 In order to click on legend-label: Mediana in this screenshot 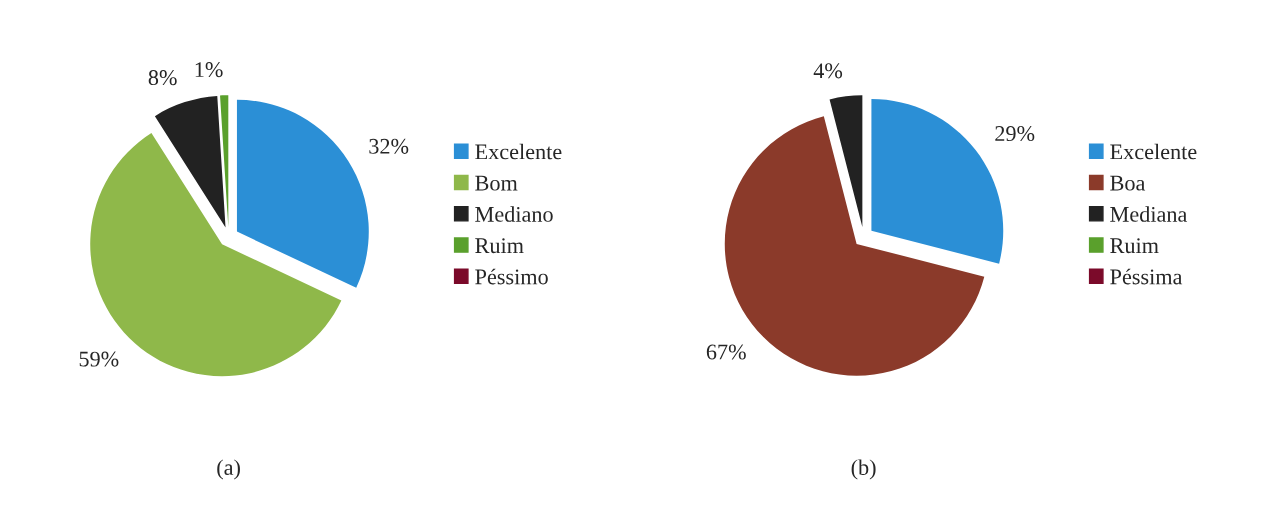, I will do `click(1149, 214)`.